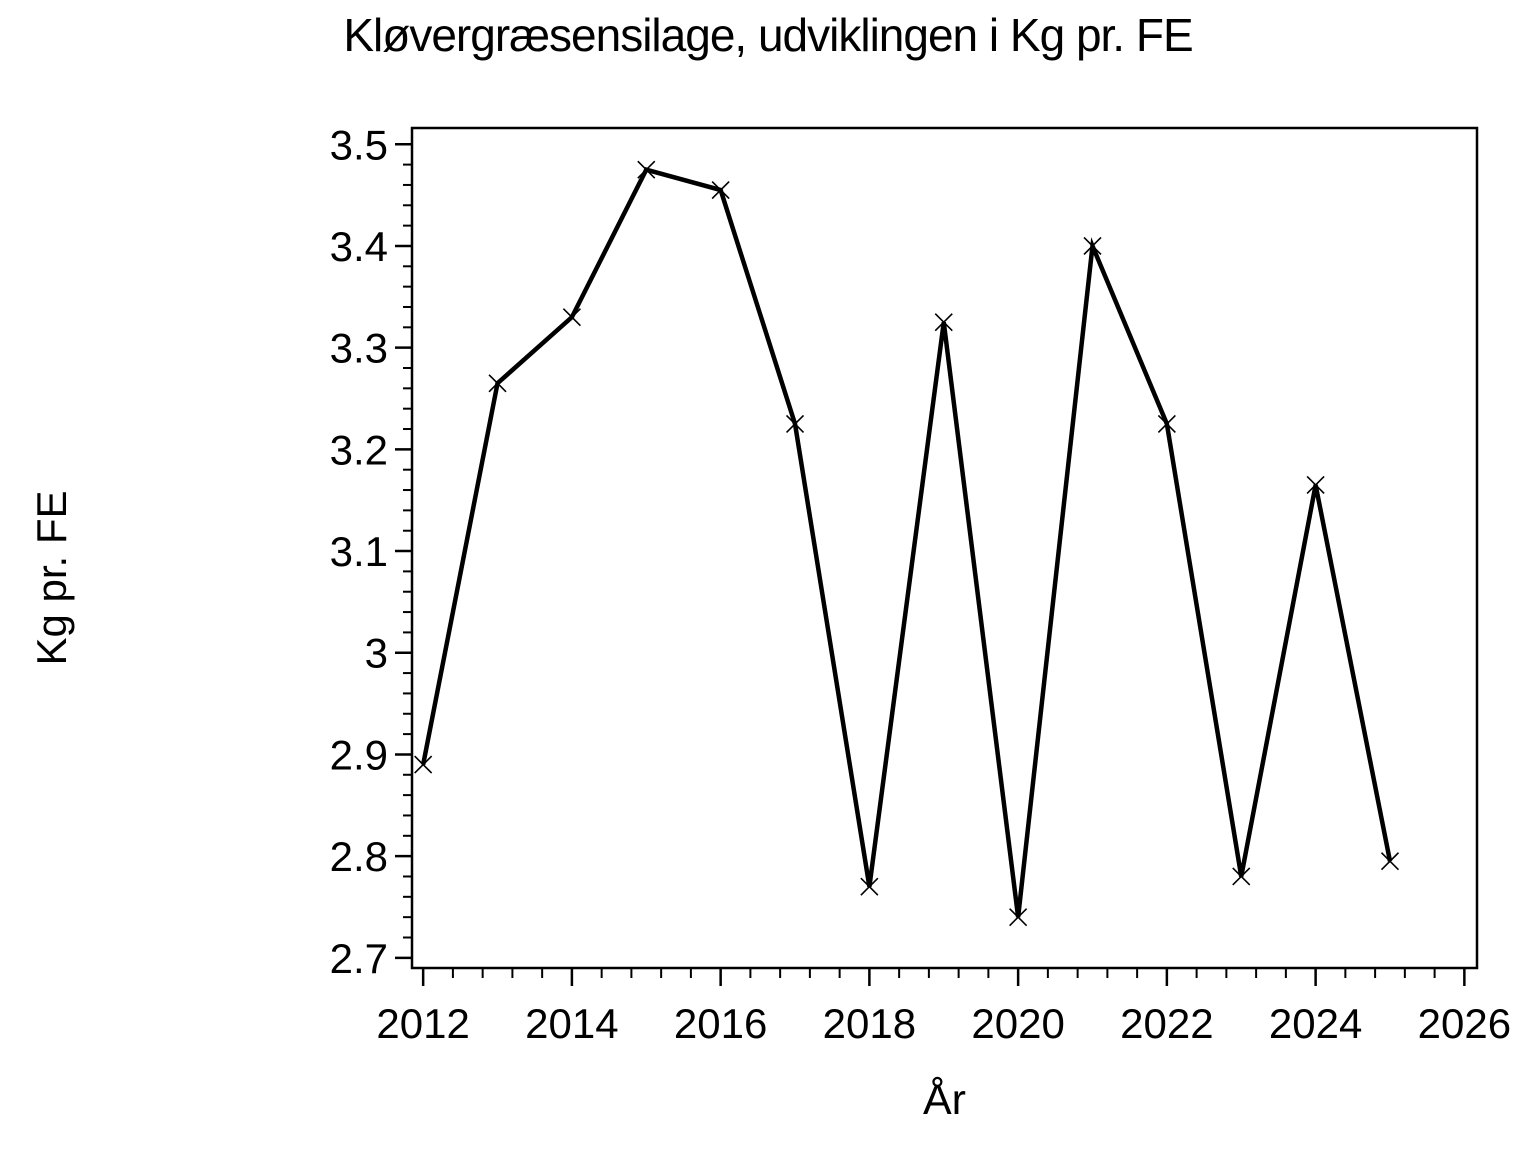 The height and width of the screenshot is (1152, 1536). I want to click on y-tick-label: 2.7, so click(359, 958).